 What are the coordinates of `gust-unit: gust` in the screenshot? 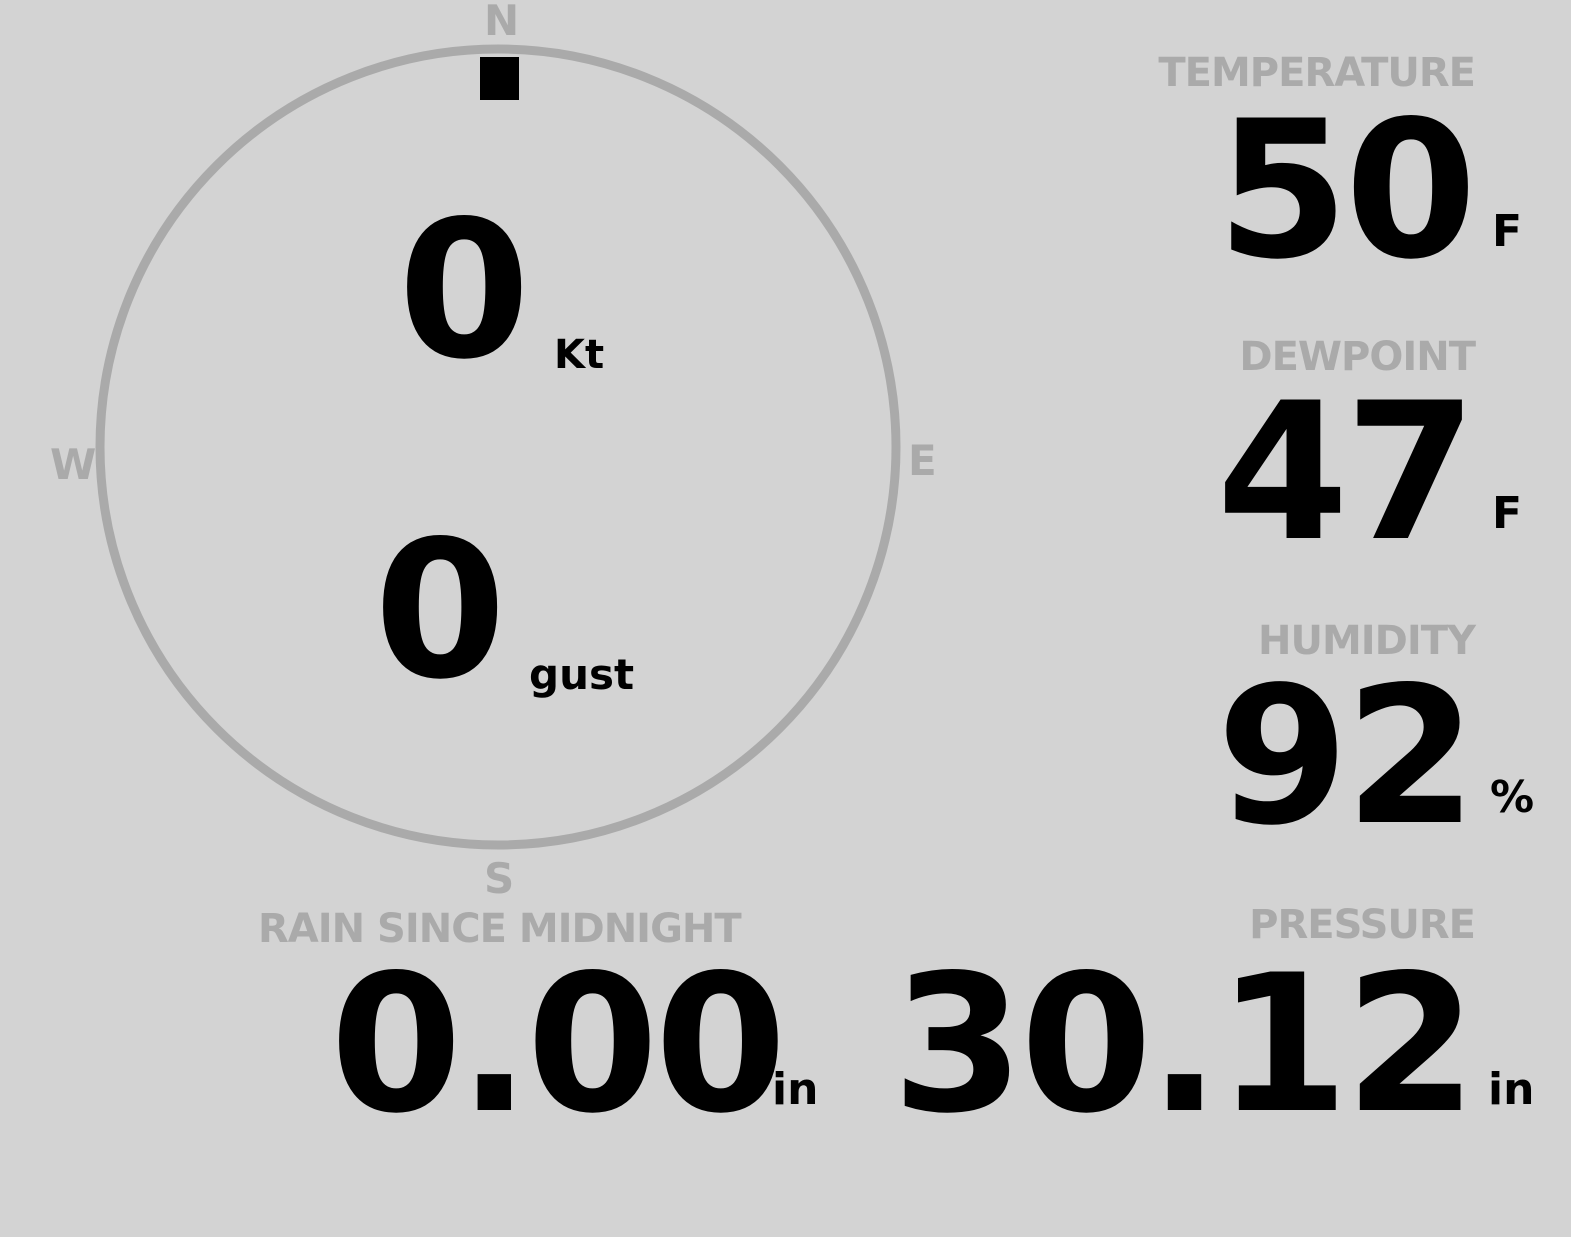 It's located at (582, 674).